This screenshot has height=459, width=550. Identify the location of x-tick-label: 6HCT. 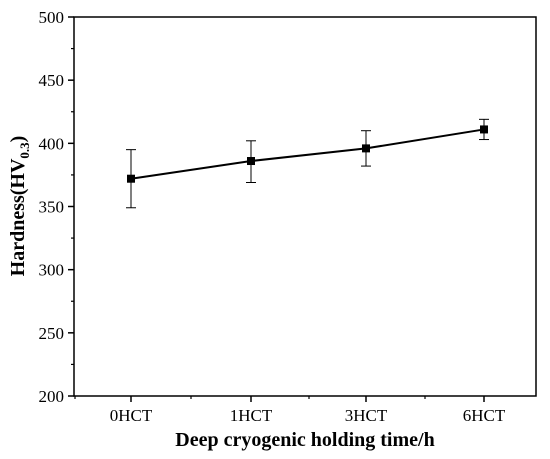
(484, 415).